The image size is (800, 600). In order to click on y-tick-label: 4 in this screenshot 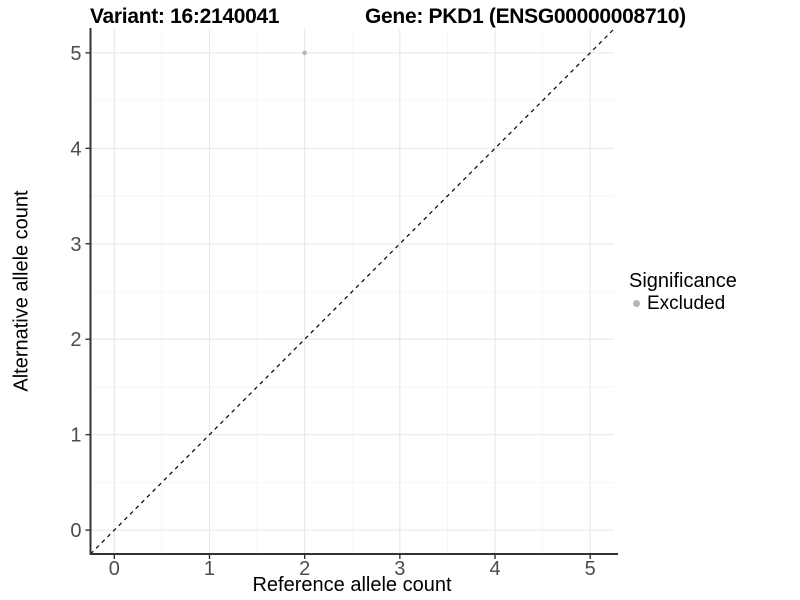, I will do `click(75, 149)`.